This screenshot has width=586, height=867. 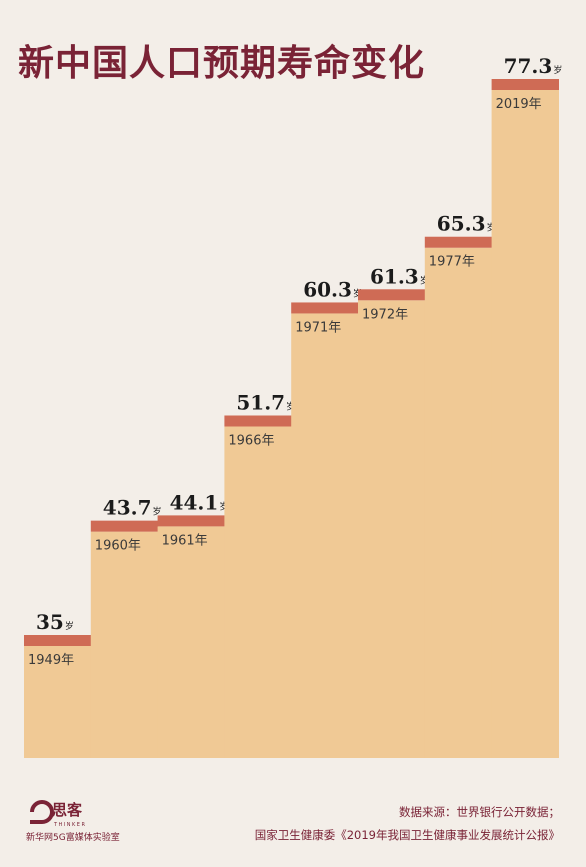 What do you see at coordinates (519, 104) in the screenshot?
I see `year-label-7: 2019年` at bounding box center [519, 104].